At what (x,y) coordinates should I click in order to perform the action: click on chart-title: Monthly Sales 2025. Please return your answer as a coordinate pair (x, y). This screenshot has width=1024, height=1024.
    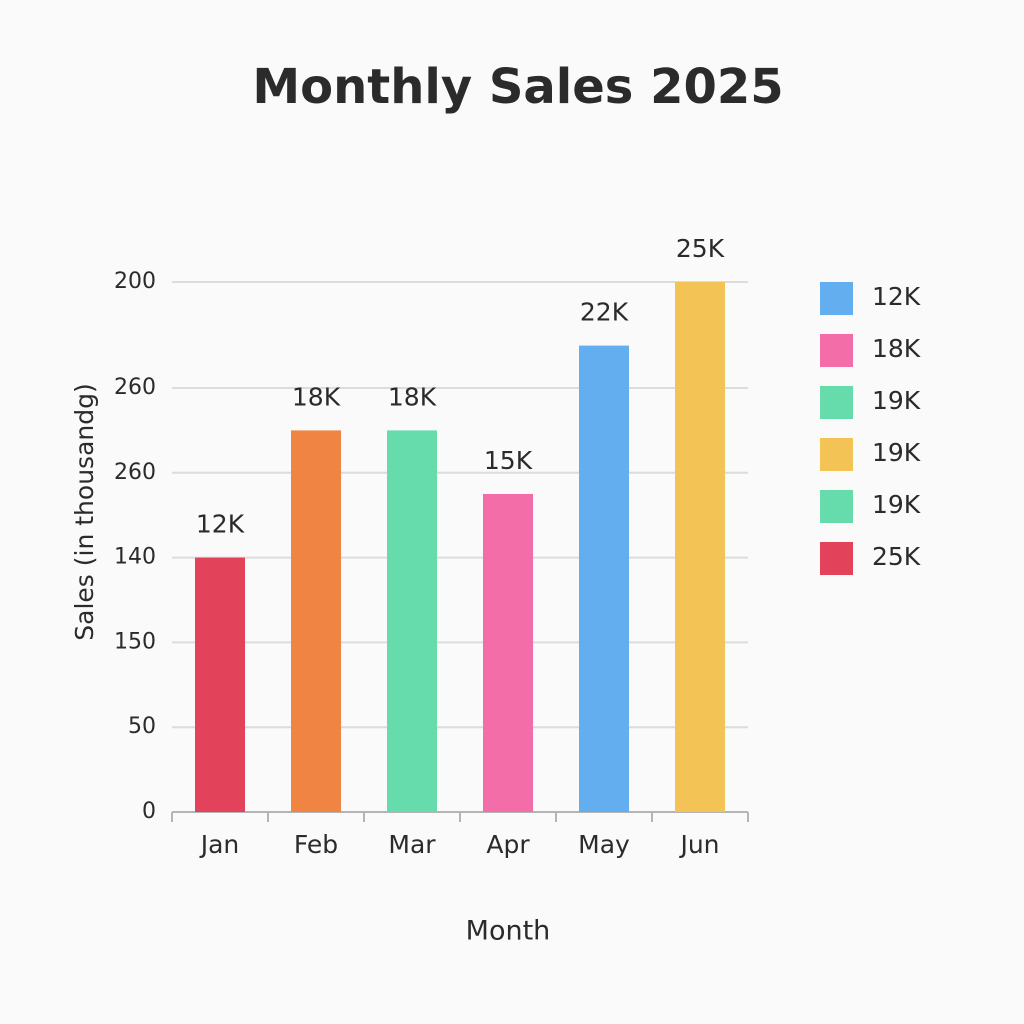
    Looking at the image, I should click on (517, 87).